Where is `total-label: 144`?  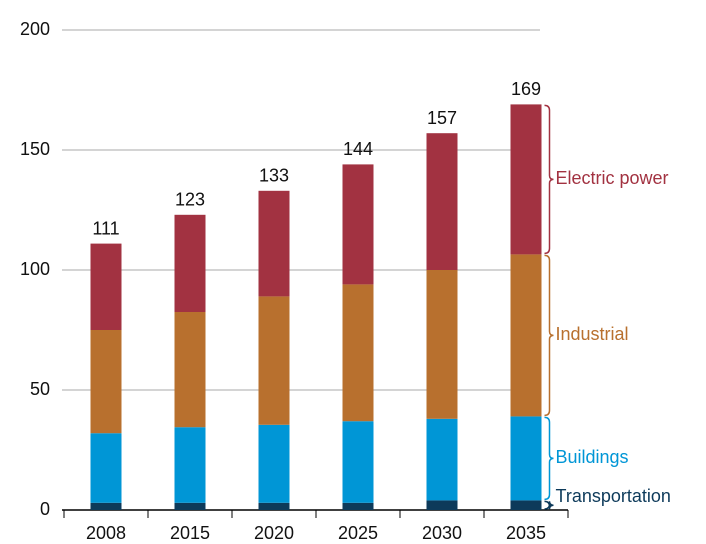
total-label: 144 is located at coordinates (358, 149).